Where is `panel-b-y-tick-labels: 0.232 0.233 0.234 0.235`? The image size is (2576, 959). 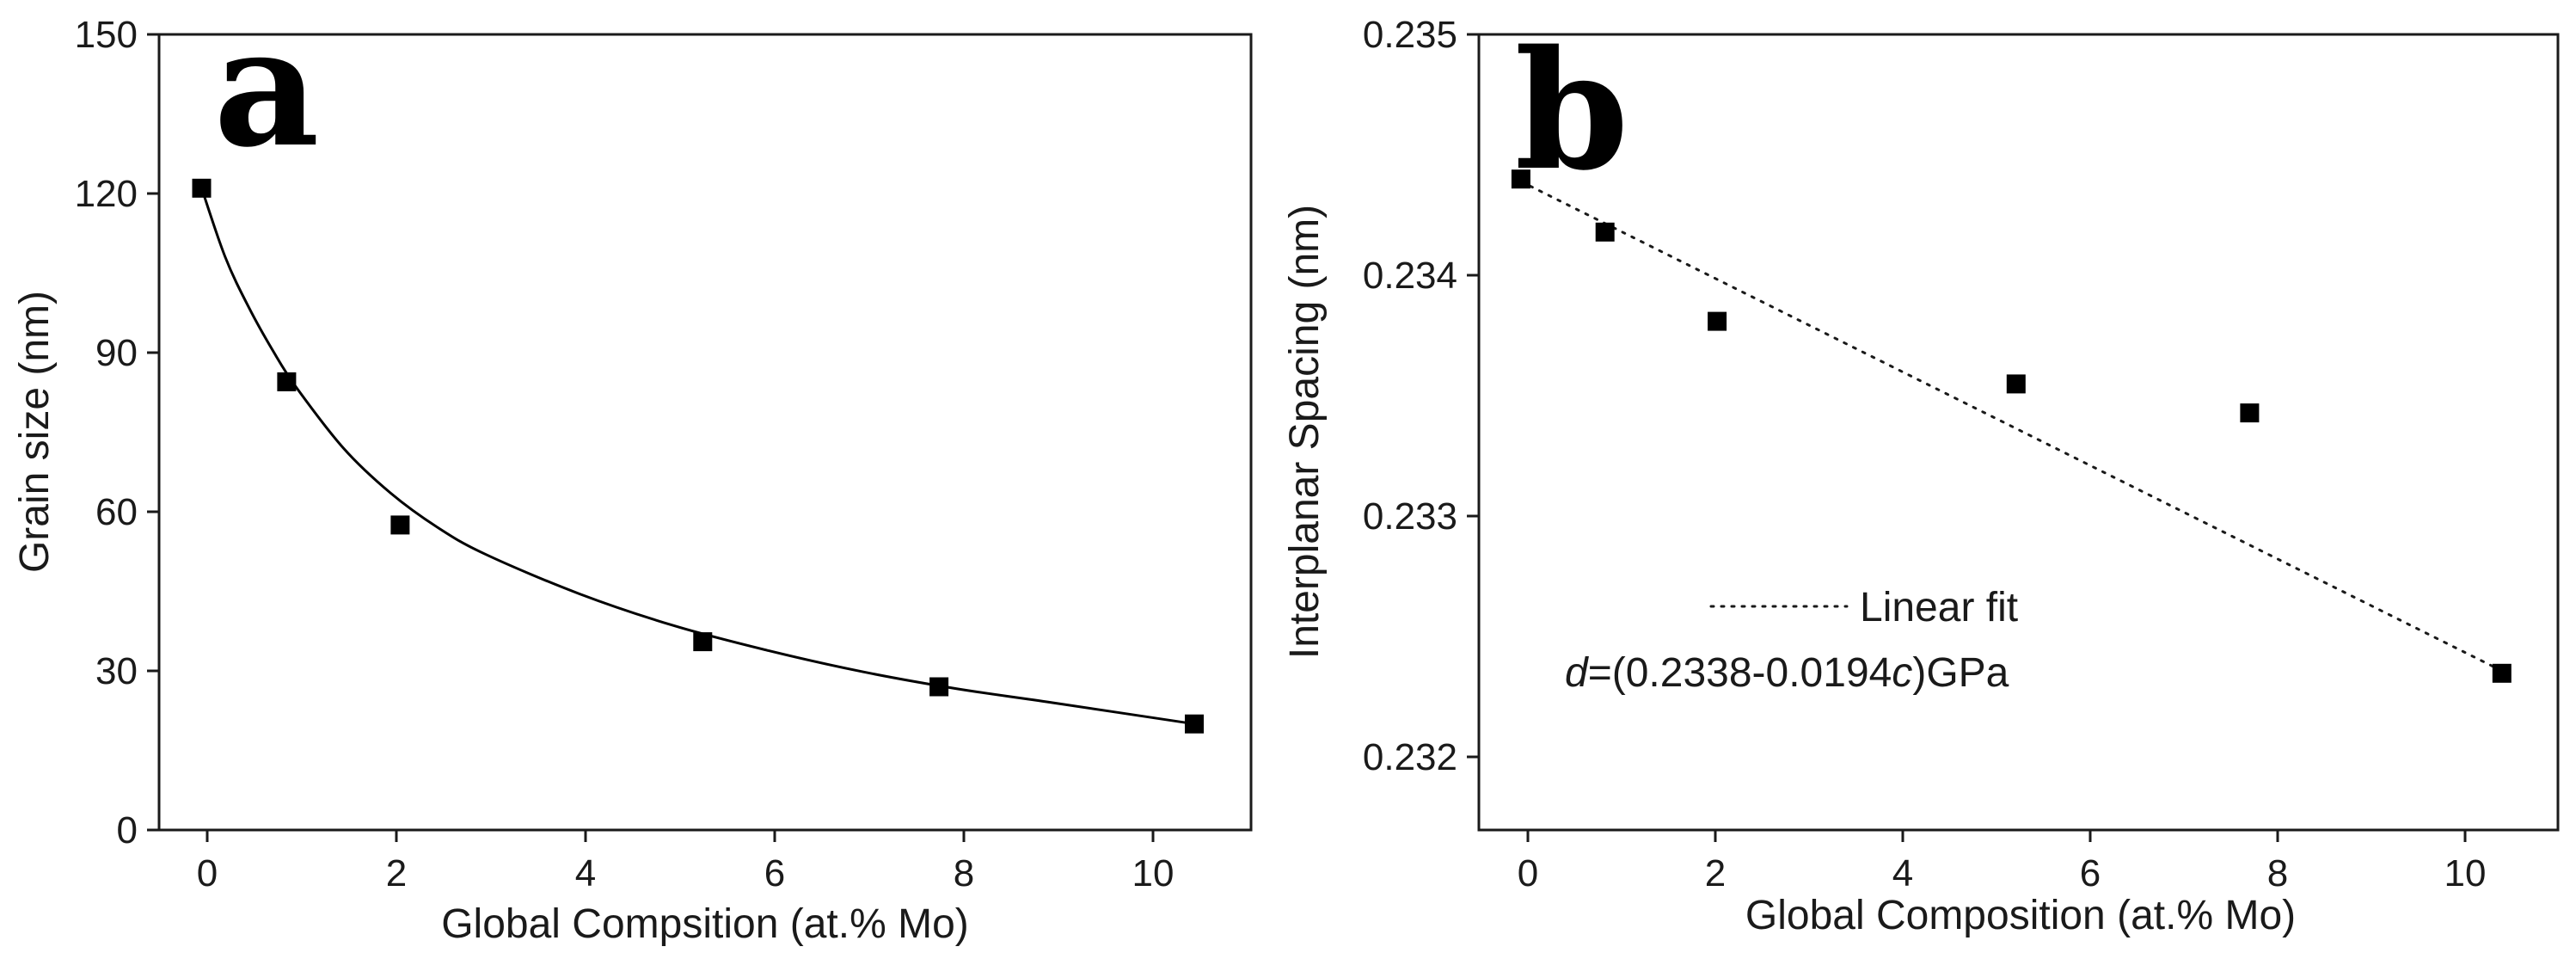
panel-b-y-tick-labels: 0.232 0.233 0.234 0.235 is located at coordinates (1410, 396).